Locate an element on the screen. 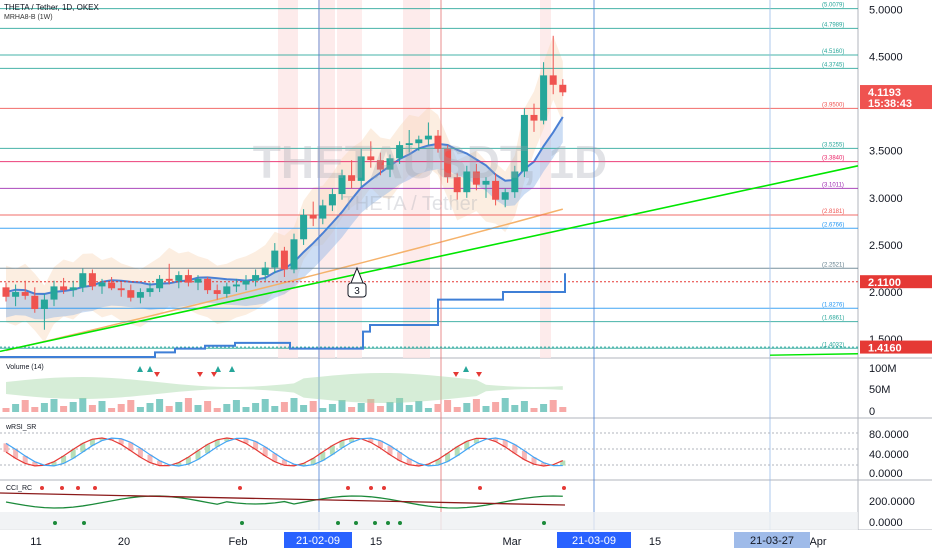 This screenshot has width=932, height=550. level-label: (1.8276) is located at coordinates (833, 305).